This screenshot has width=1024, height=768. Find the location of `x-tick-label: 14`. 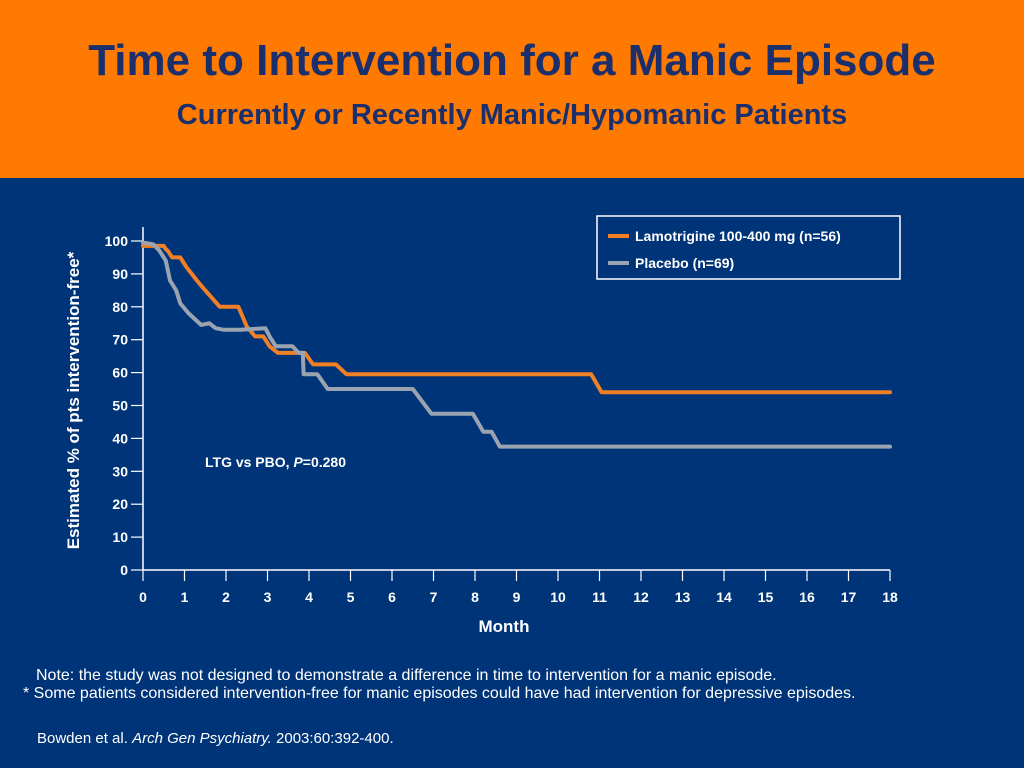

x-tick-label: 14 is located at coordinates (724, 597).